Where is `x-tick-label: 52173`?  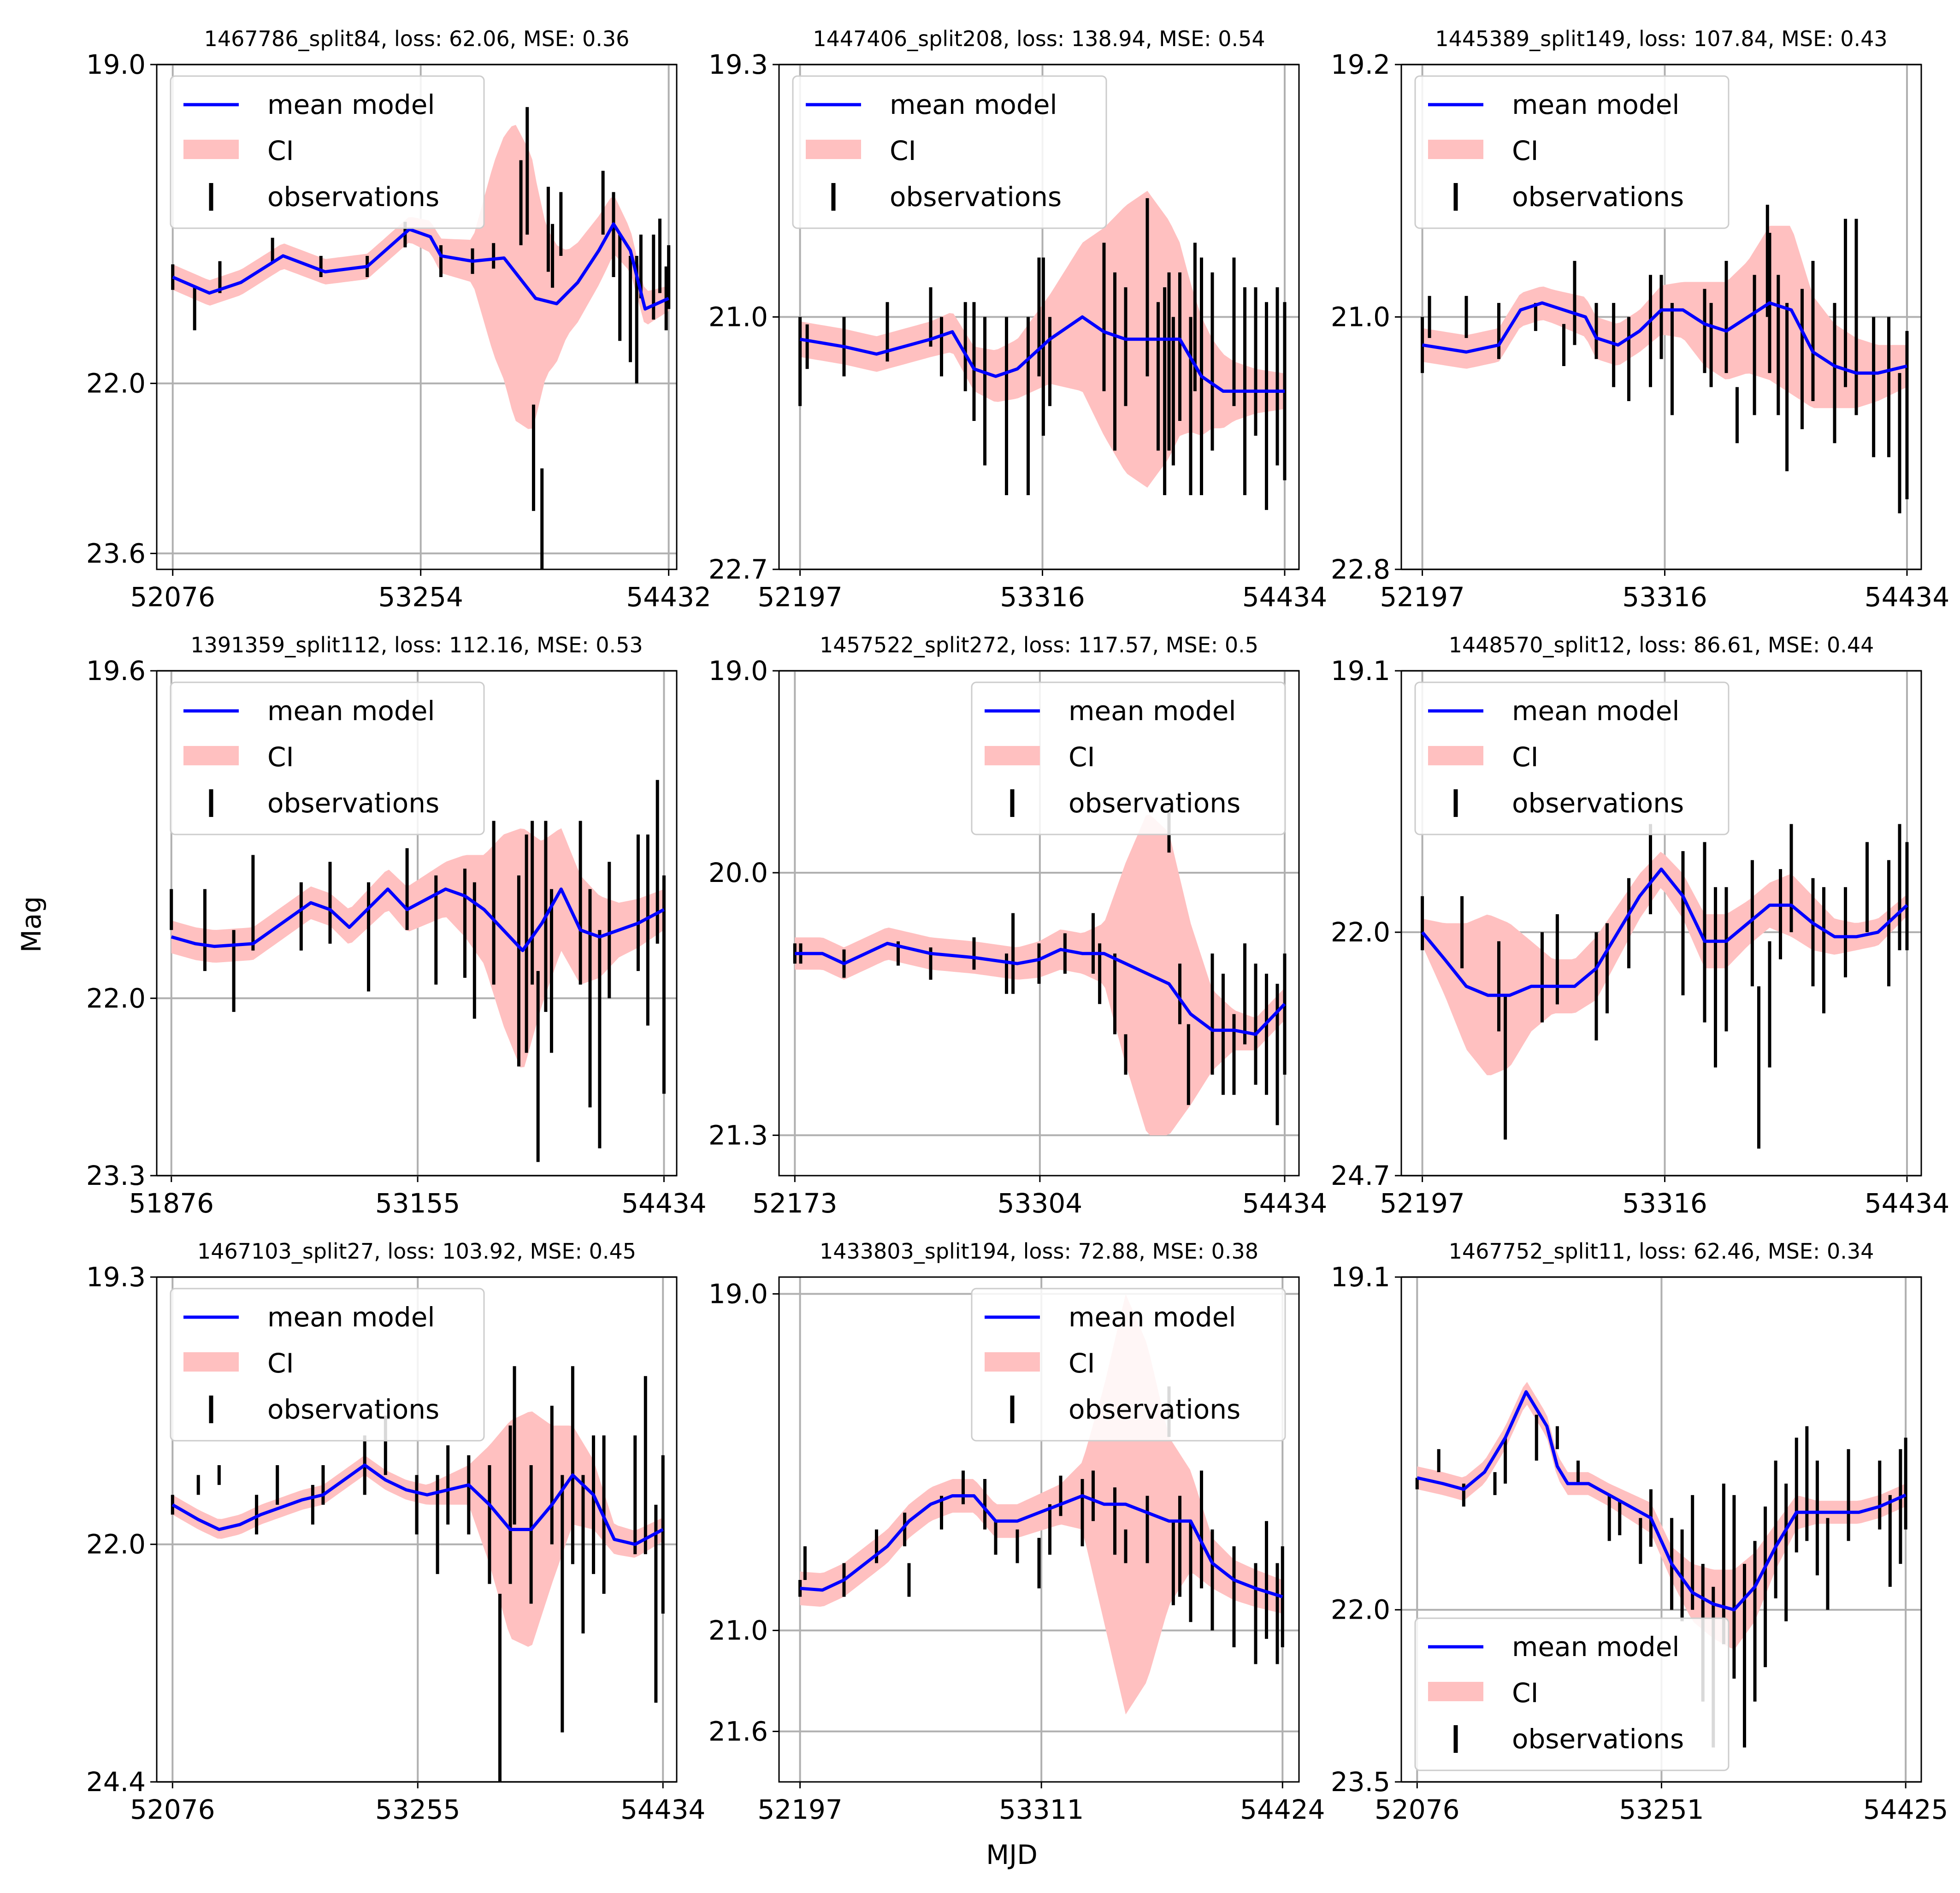
x-tick-label: 52173 is located at coordinates (795, 1203).